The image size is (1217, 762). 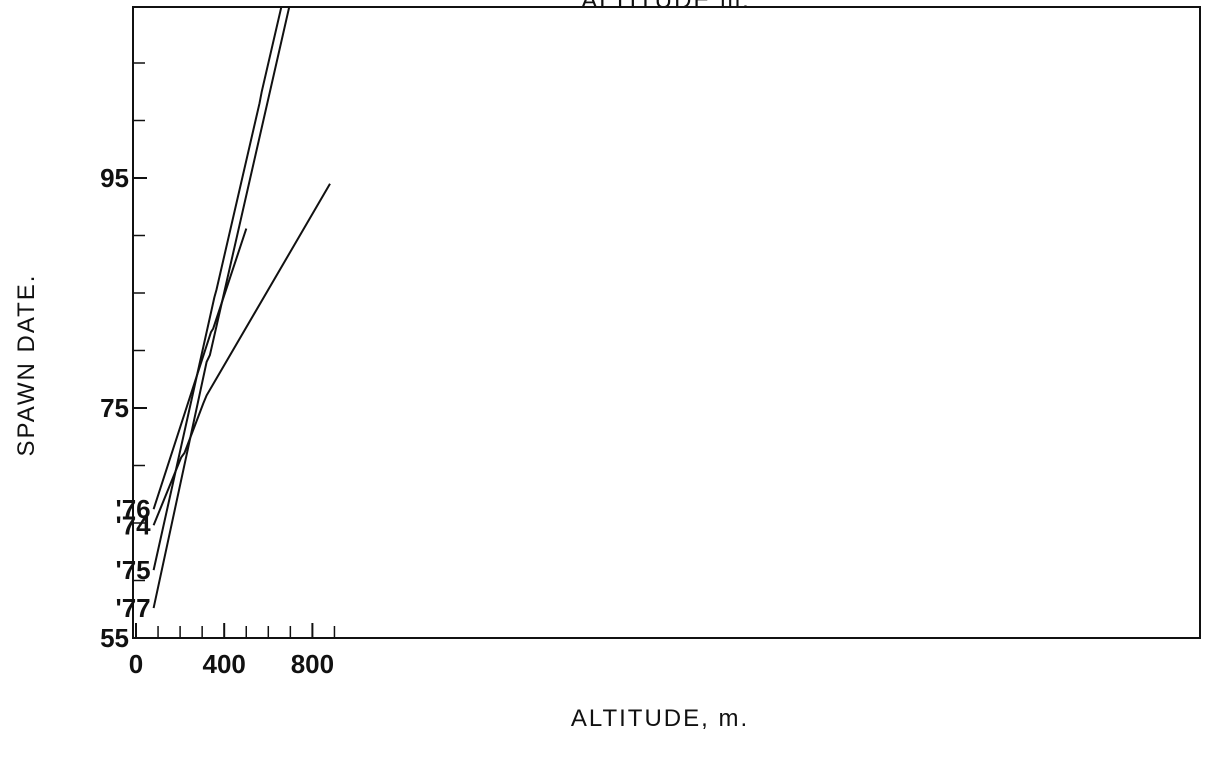 I want to click on series-label: '74, so click(x=134, y=525).